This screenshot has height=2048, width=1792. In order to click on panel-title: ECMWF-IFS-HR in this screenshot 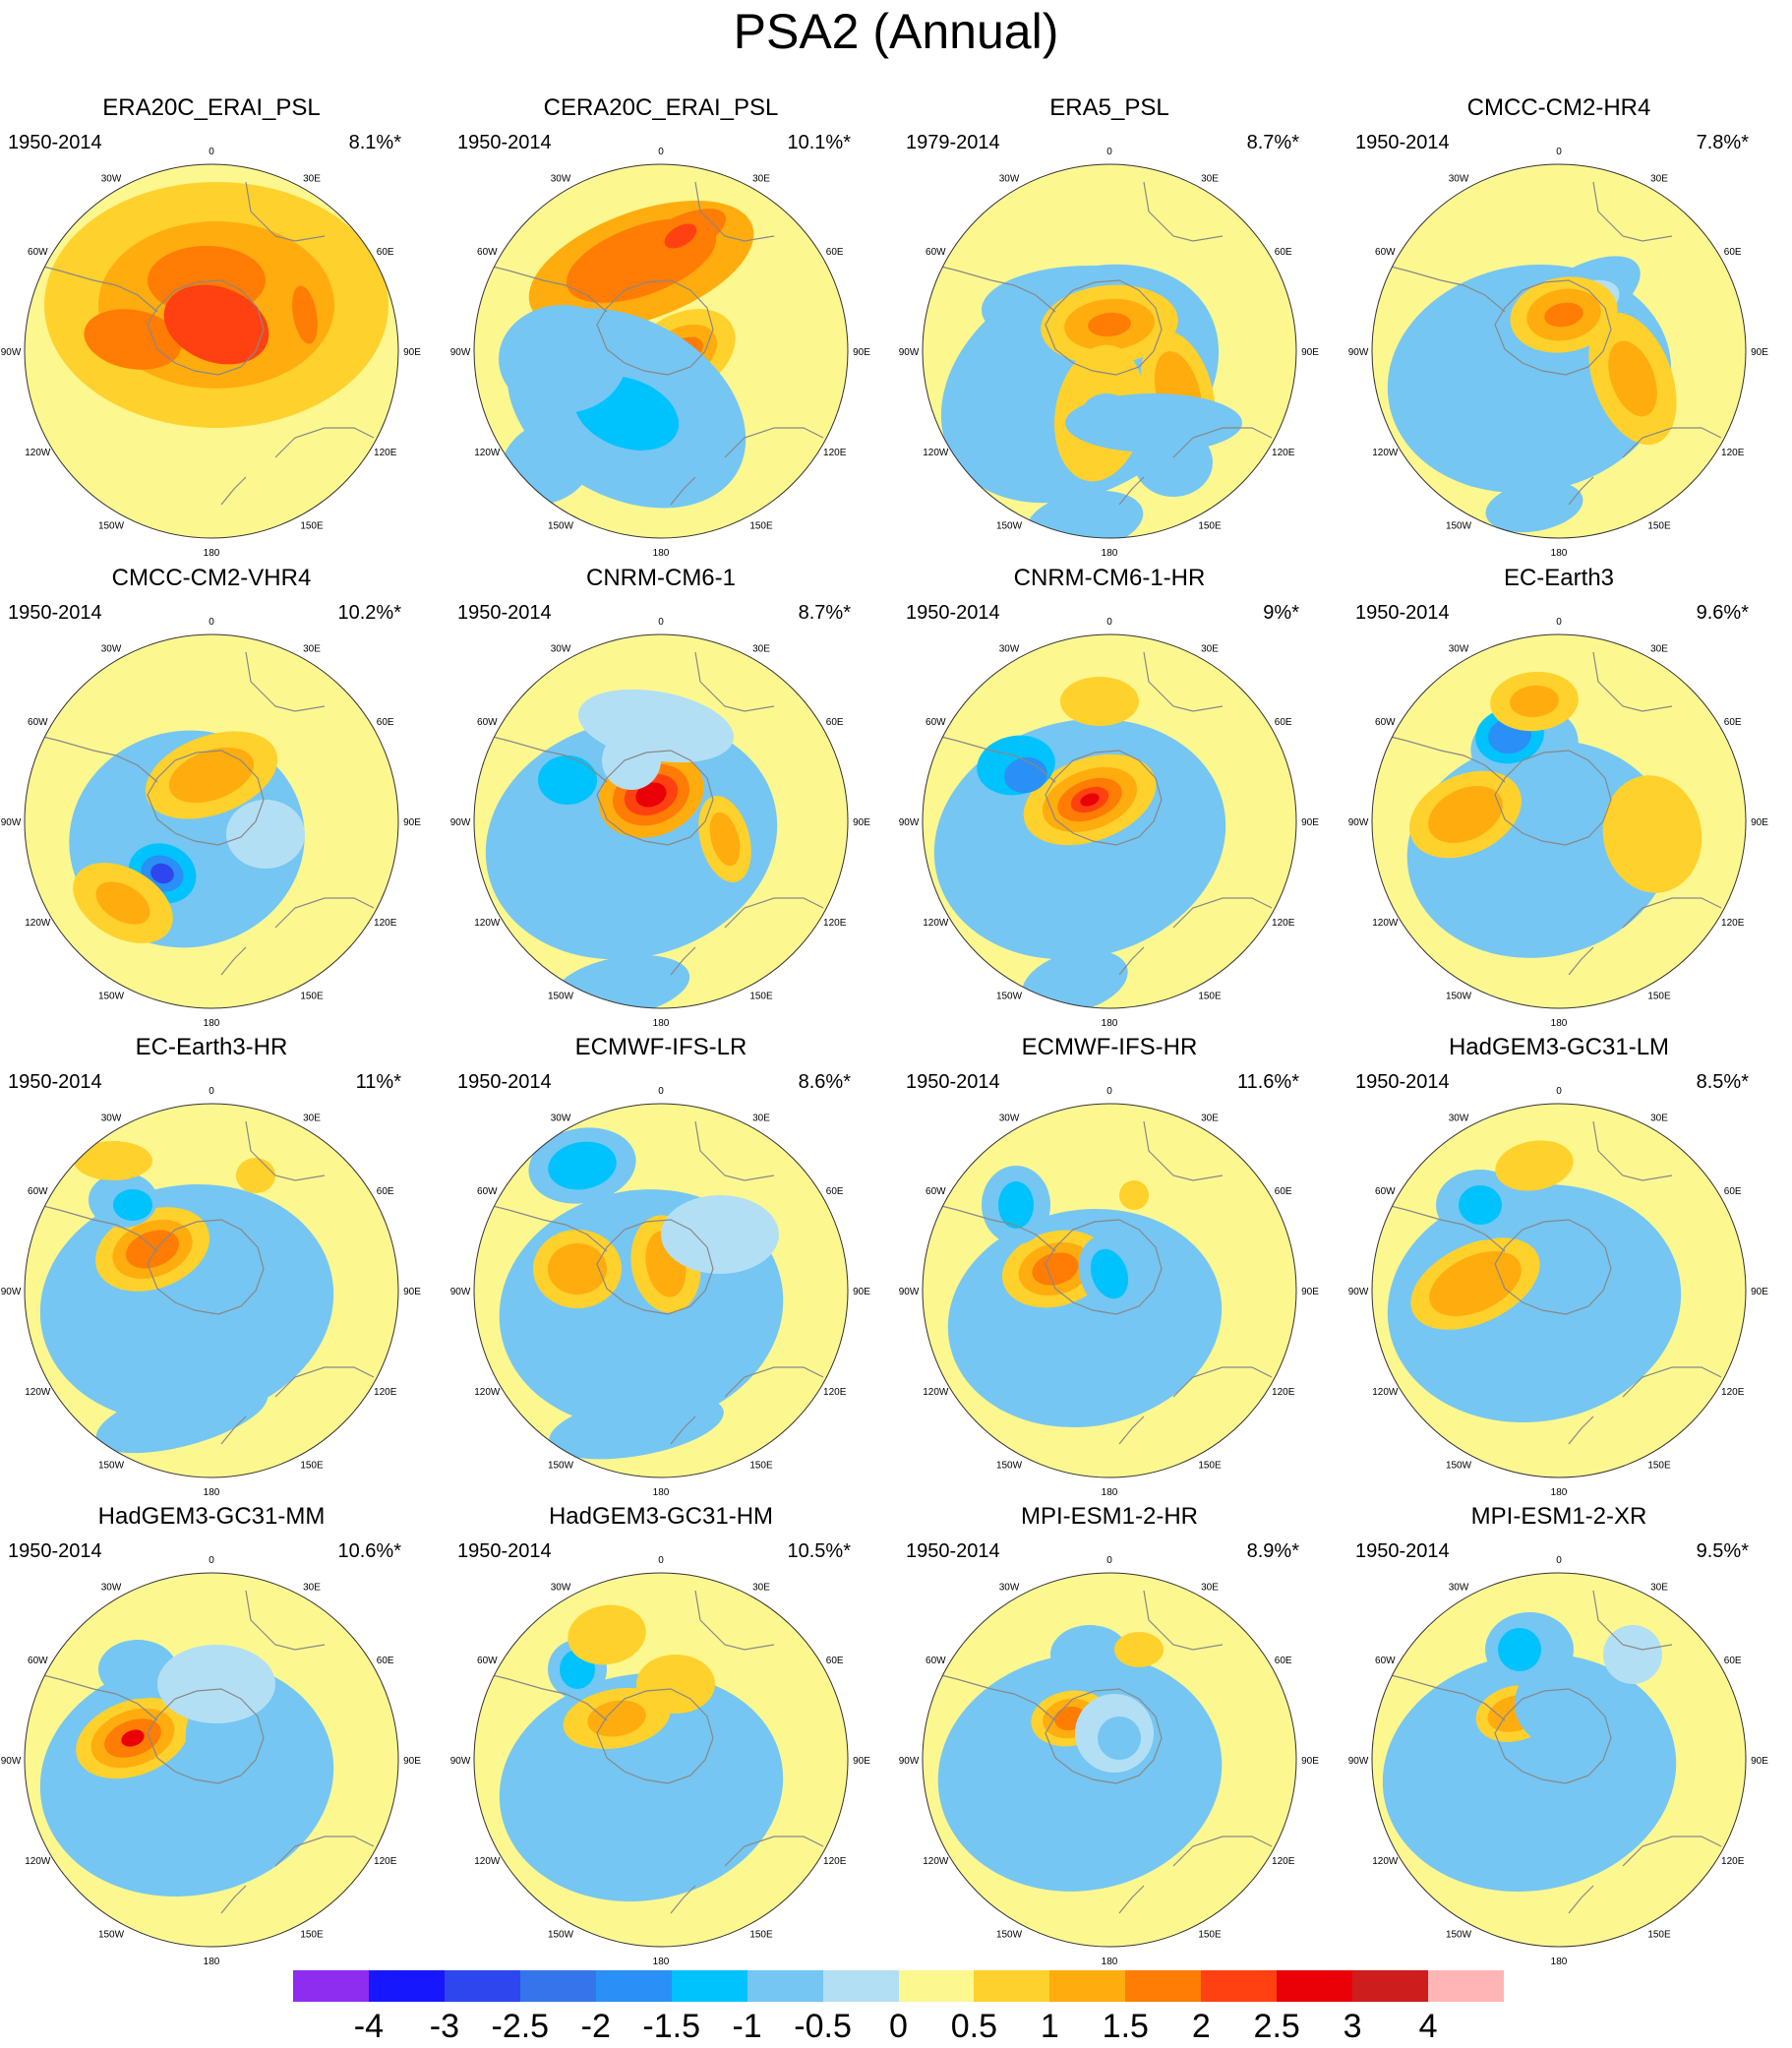, I will do `click(1109, 1047)`.